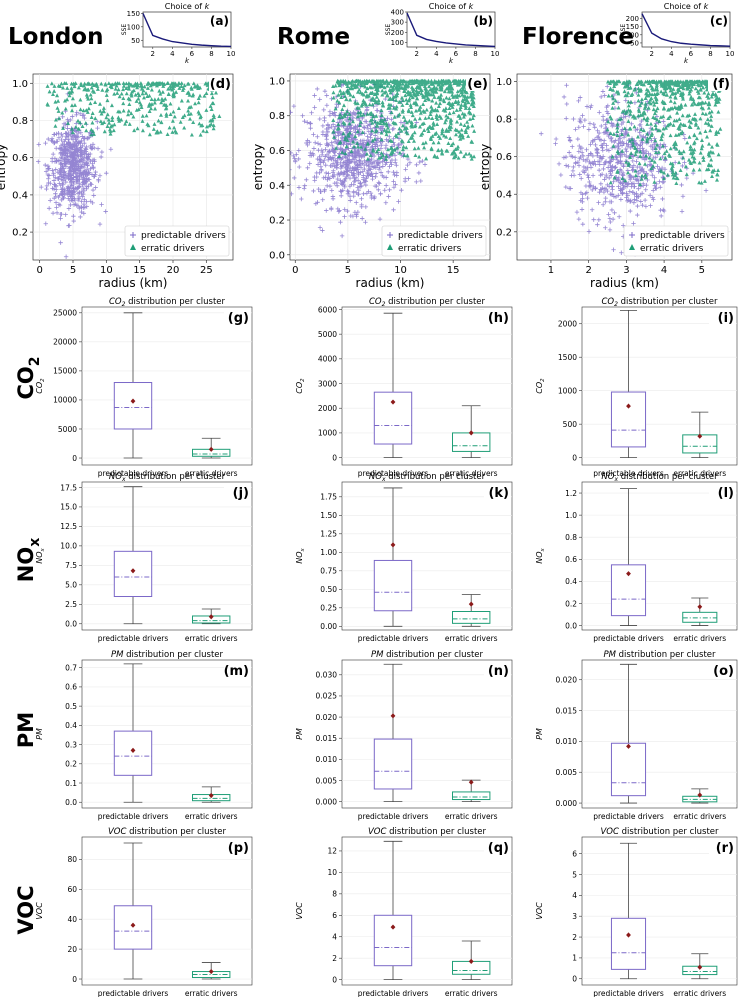 The image size is (747, 1001). What do you see at coordinates (20, 121) in the screenshot?
I see `y-tick-label: 0.8` at bounding box center [20, 121].